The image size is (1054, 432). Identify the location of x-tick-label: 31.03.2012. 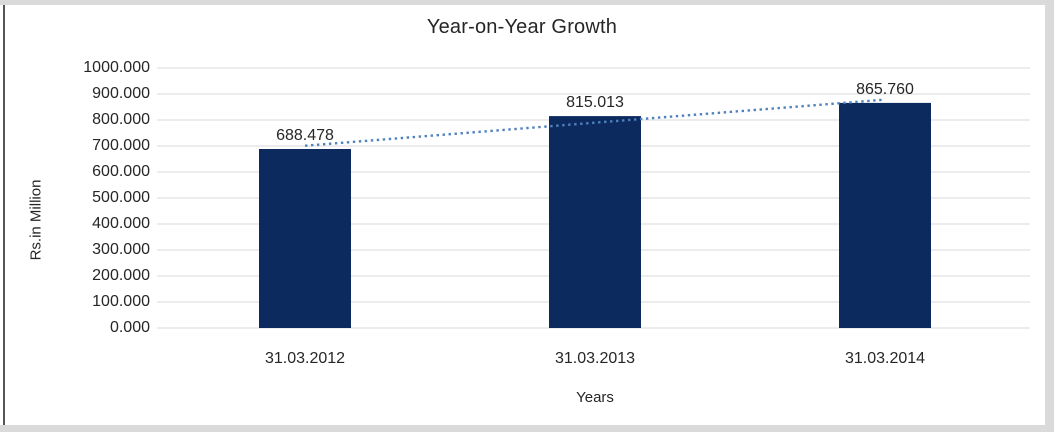
(305, 358).